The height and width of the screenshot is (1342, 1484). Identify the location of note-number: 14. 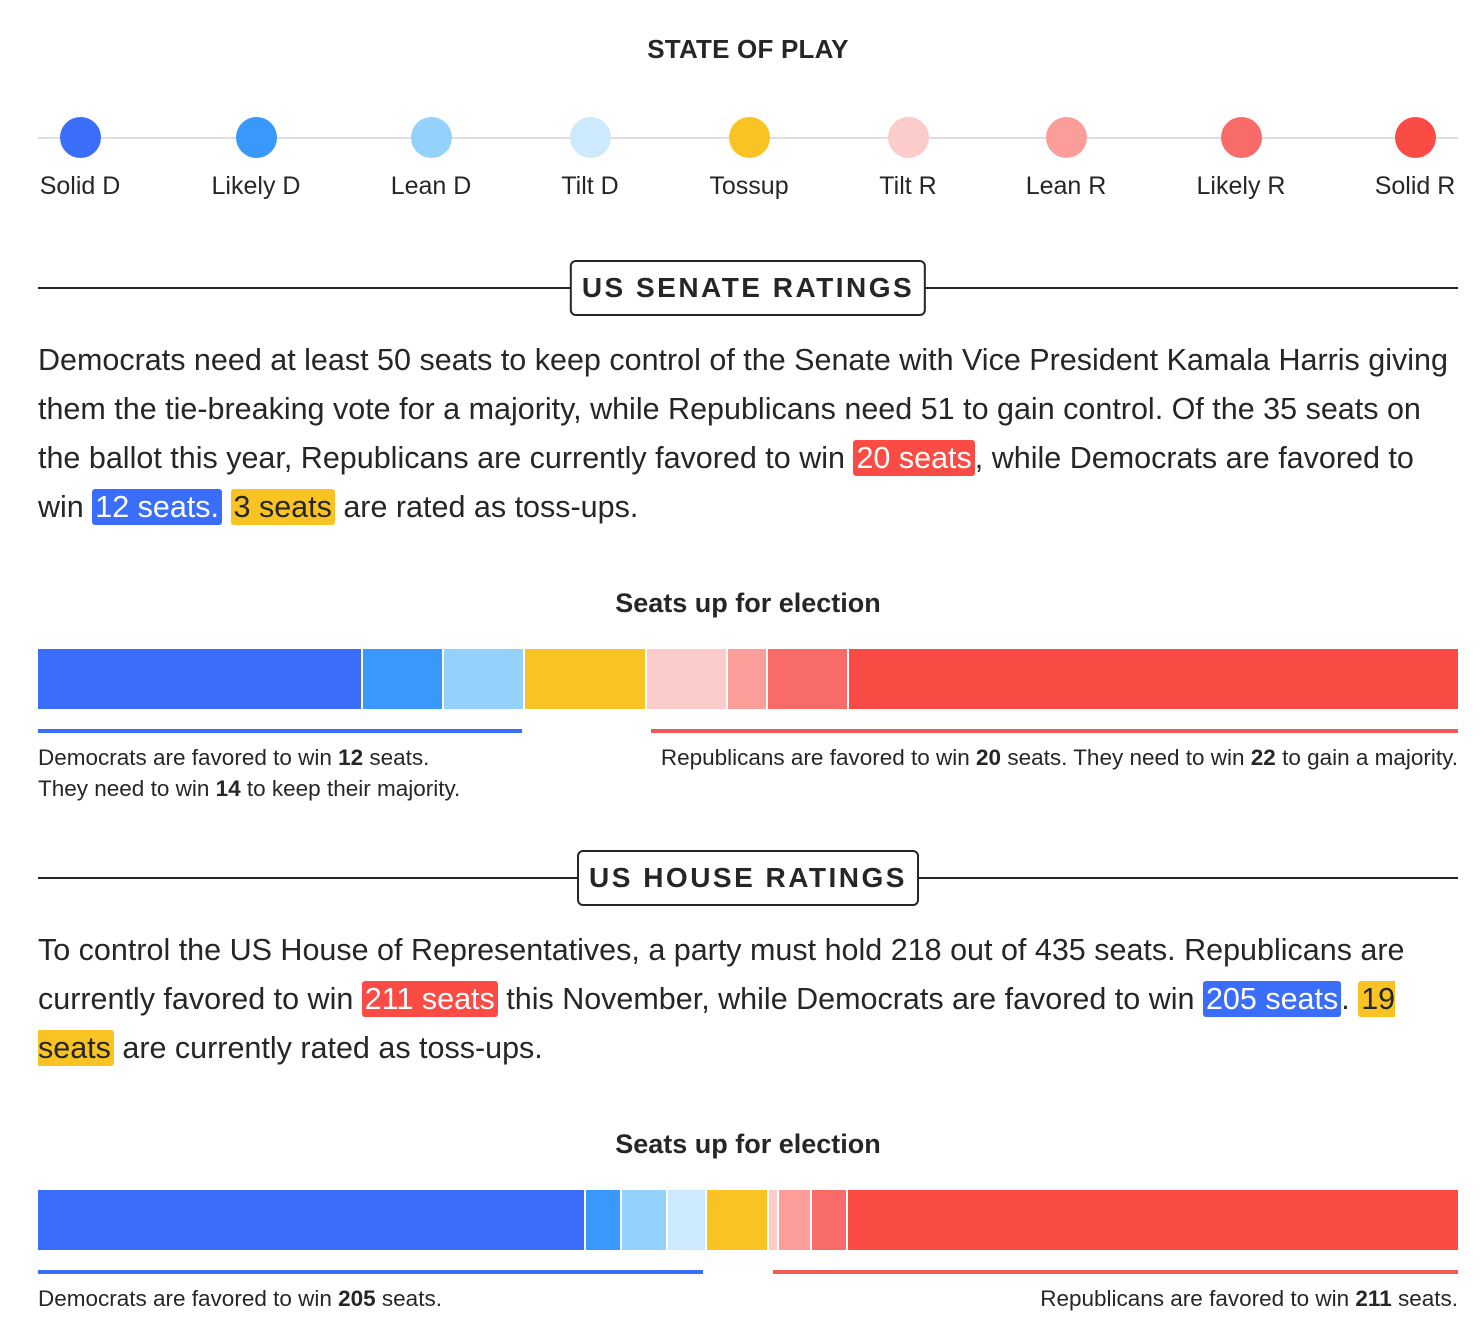
(228, 788).